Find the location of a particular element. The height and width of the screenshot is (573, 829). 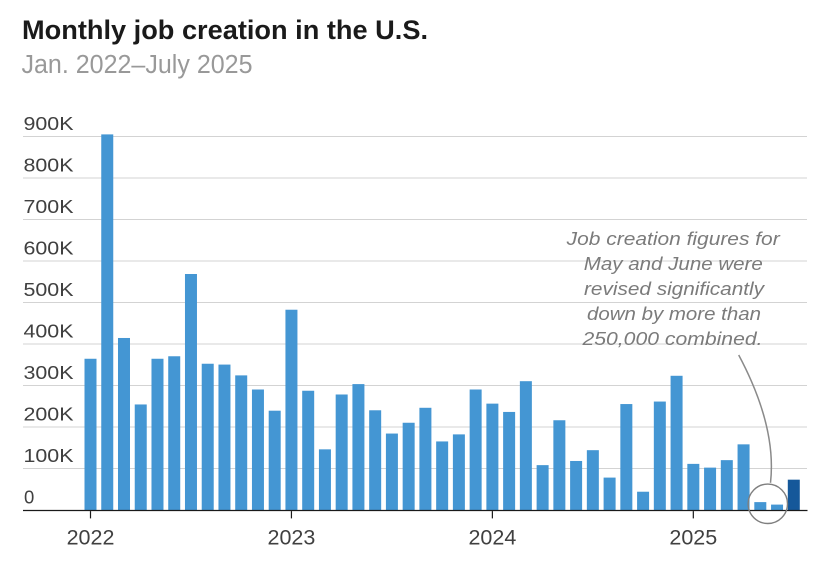

svg-text: 2024 is located at coordinates (492, 538).